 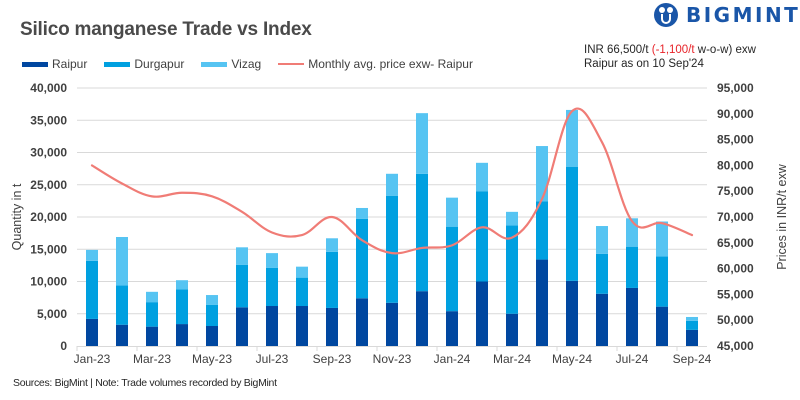 I want to click on bigmint-logo-icon, so click(x=666, y=15).